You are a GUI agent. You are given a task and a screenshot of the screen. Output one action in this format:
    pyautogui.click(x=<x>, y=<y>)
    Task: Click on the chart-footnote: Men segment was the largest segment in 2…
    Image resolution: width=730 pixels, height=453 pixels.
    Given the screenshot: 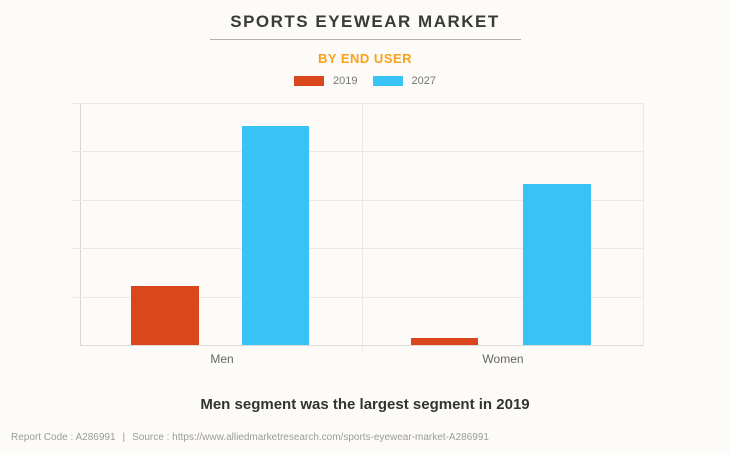 What is the action you would take?
    pyautogui.click(x=365, y=404)
    